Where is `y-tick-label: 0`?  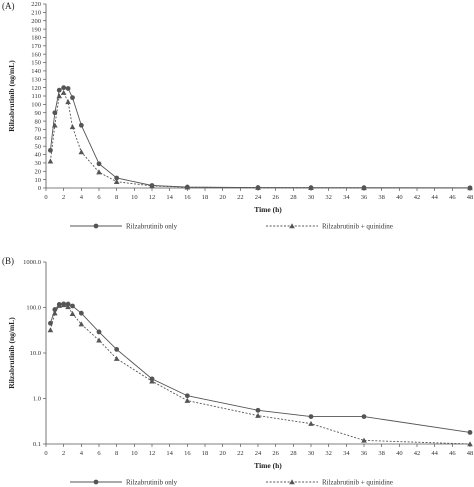 y-tick-label: 0 is located at coordinates (39, 188).